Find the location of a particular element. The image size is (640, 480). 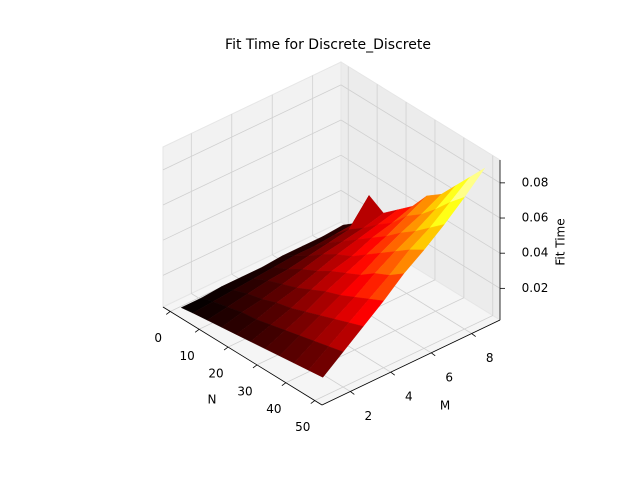

x-tick-label: 20 is located at coordinates (215, 374).